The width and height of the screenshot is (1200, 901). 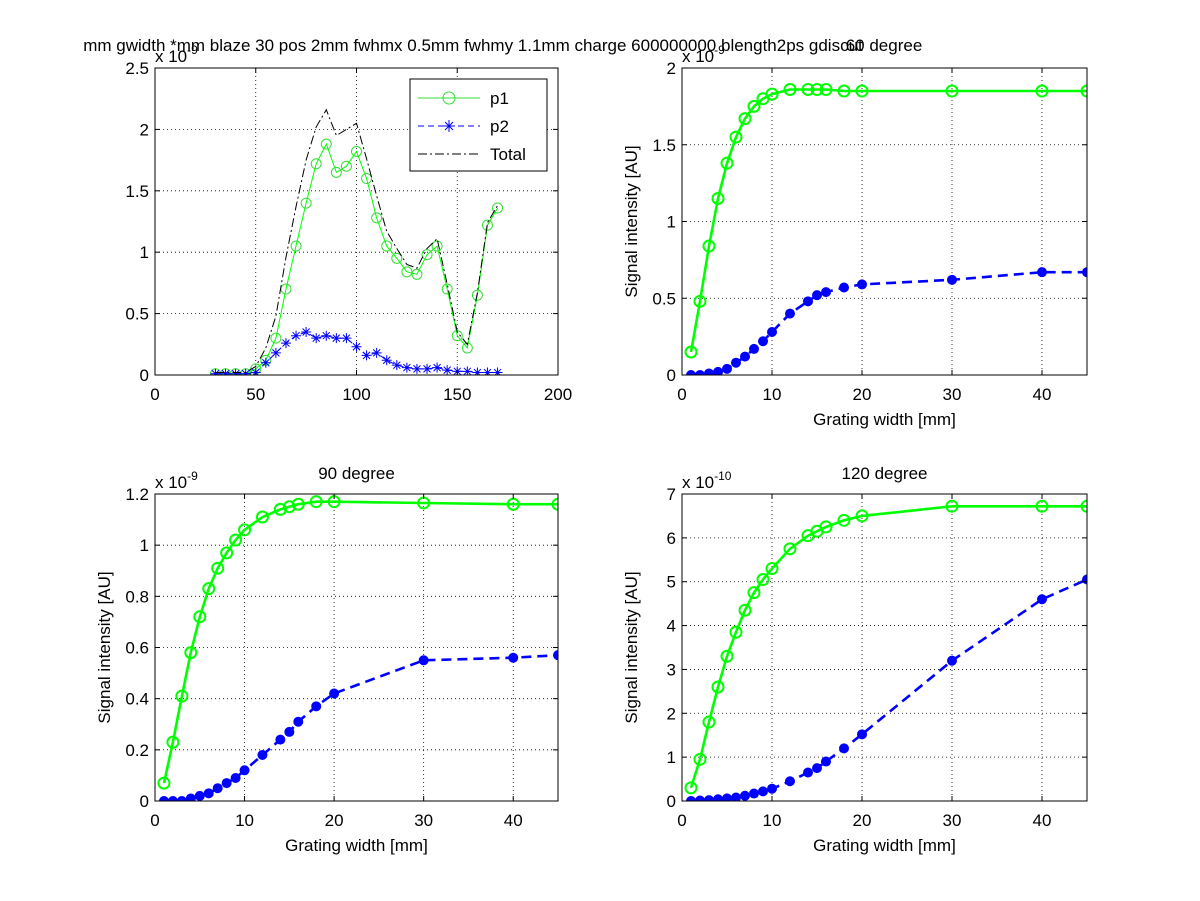 I want to click on y-tick-label: 0.5, so click(x=137, y=314).